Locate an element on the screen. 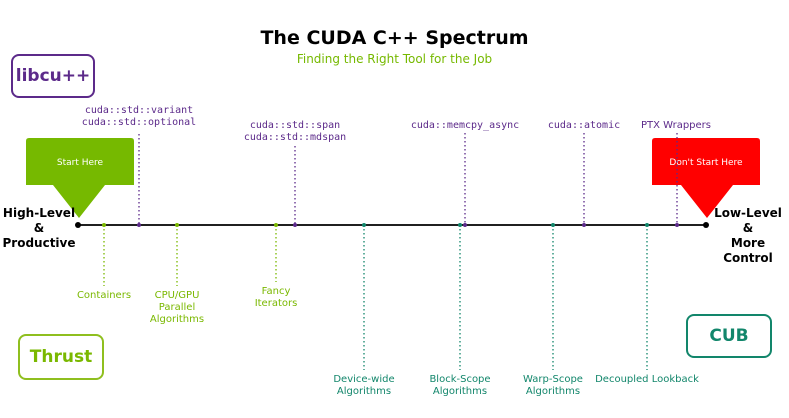 The image size is (789, 418). cub-item-block-scope: Block-Scope Algorithms is located at coordinates (460, 385).